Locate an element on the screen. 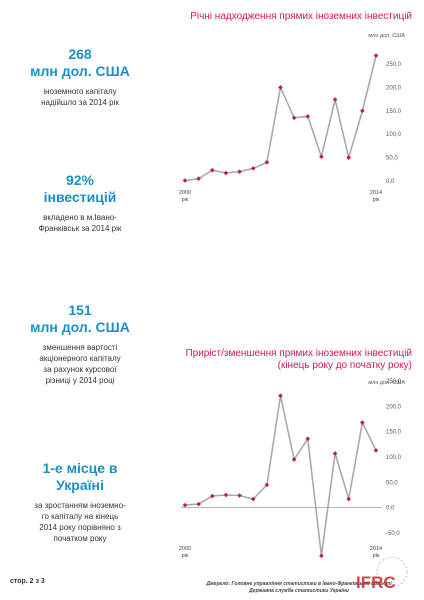 This screenshot has height=600, width=424. y-tick-label: -50,0 is located at coordinates (393, 534).